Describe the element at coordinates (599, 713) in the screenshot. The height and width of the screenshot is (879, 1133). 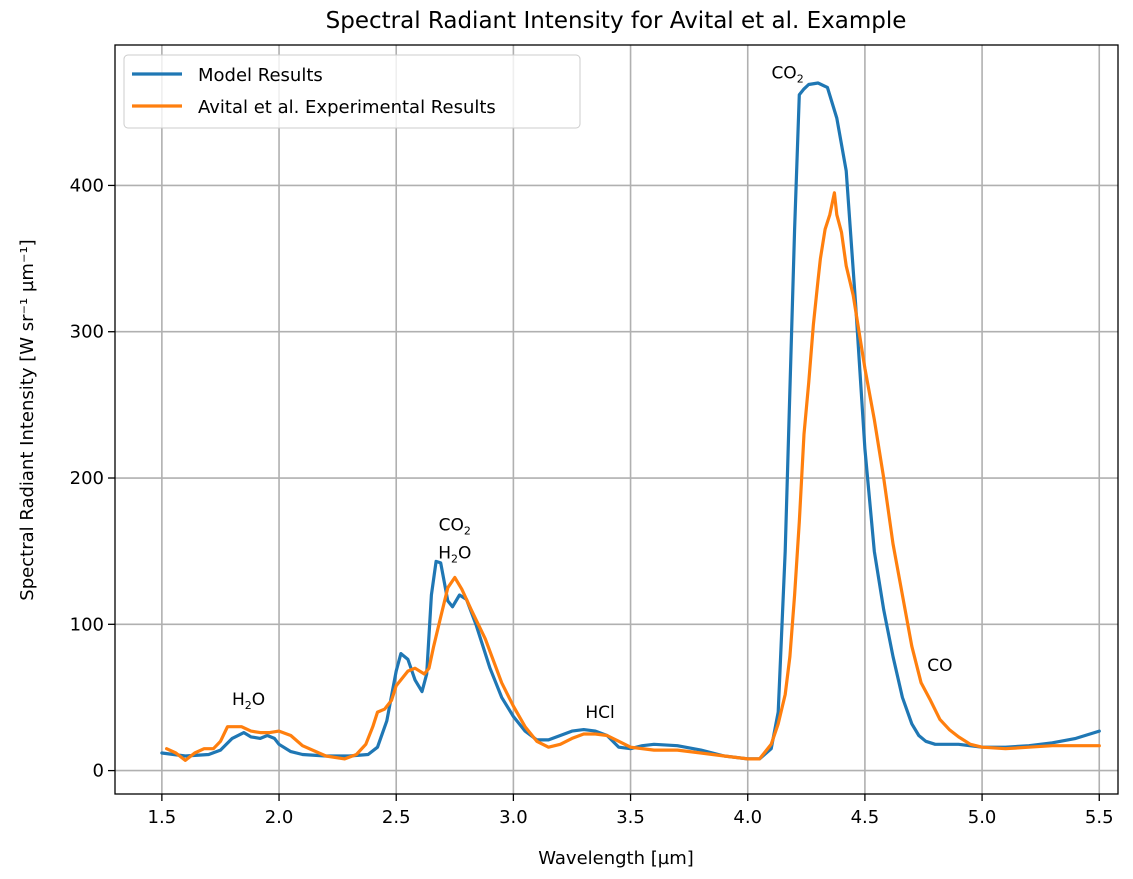
I see `annotation-label: HCl` at that location.